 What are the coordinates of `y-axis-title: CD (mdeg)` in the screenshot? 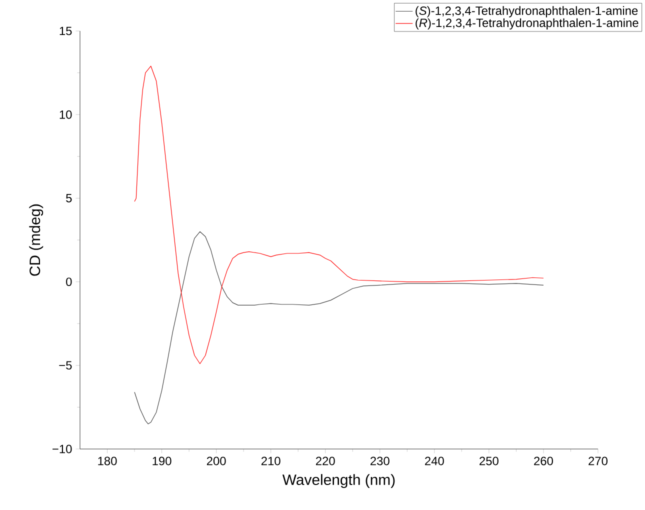 It's located at (36, 240).